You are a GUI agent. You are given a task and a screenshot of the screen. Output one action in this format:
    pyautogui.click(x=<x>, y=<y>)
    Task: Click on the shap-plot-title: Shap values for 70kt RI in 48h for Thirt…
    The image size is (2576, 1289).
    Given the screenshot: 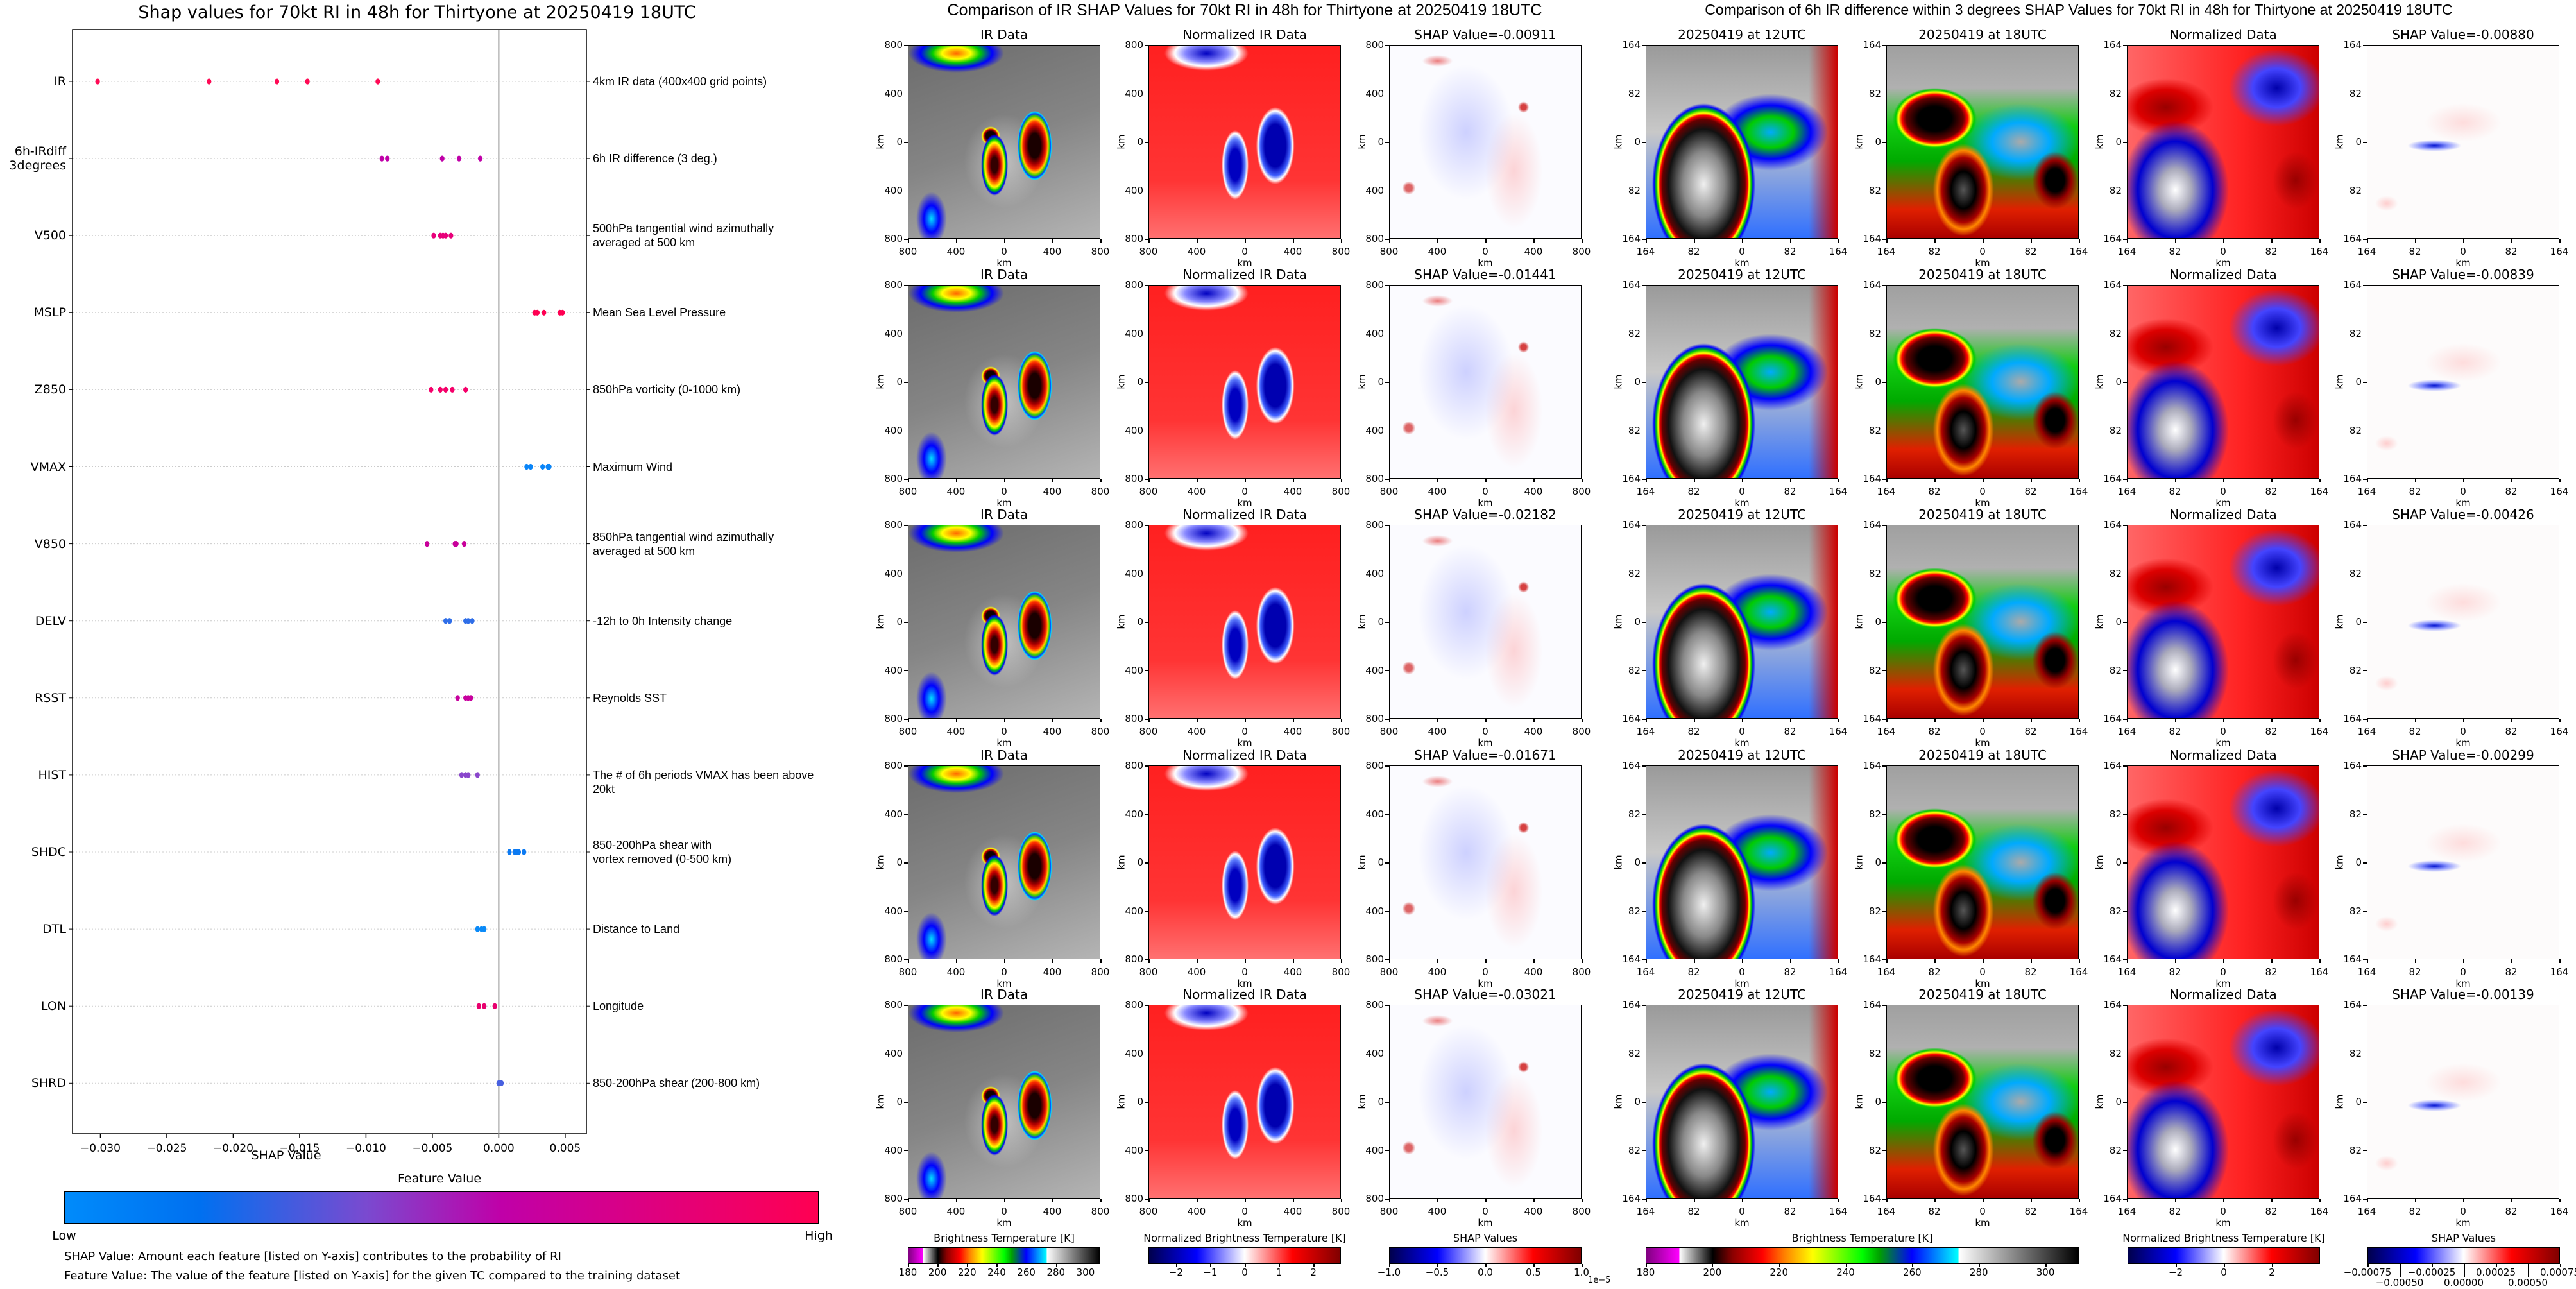 What is the action you would take?
    pyautogui.click(x=417, y=12)
    